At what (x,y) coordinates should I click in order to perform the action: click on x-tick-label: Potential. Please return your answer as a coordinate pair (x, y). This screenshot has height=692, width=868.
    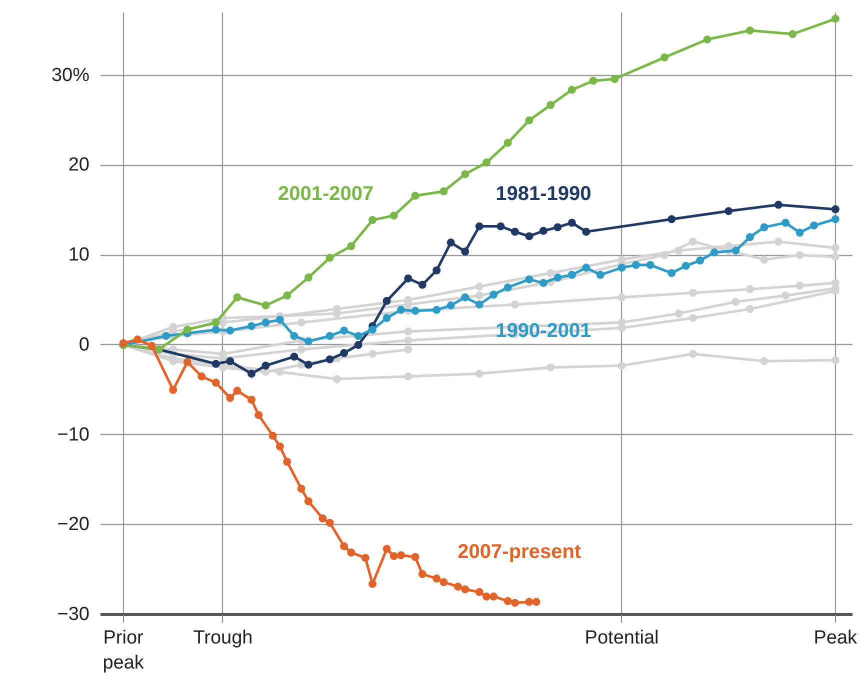
    Looking at the image, I should click on (621, 638).